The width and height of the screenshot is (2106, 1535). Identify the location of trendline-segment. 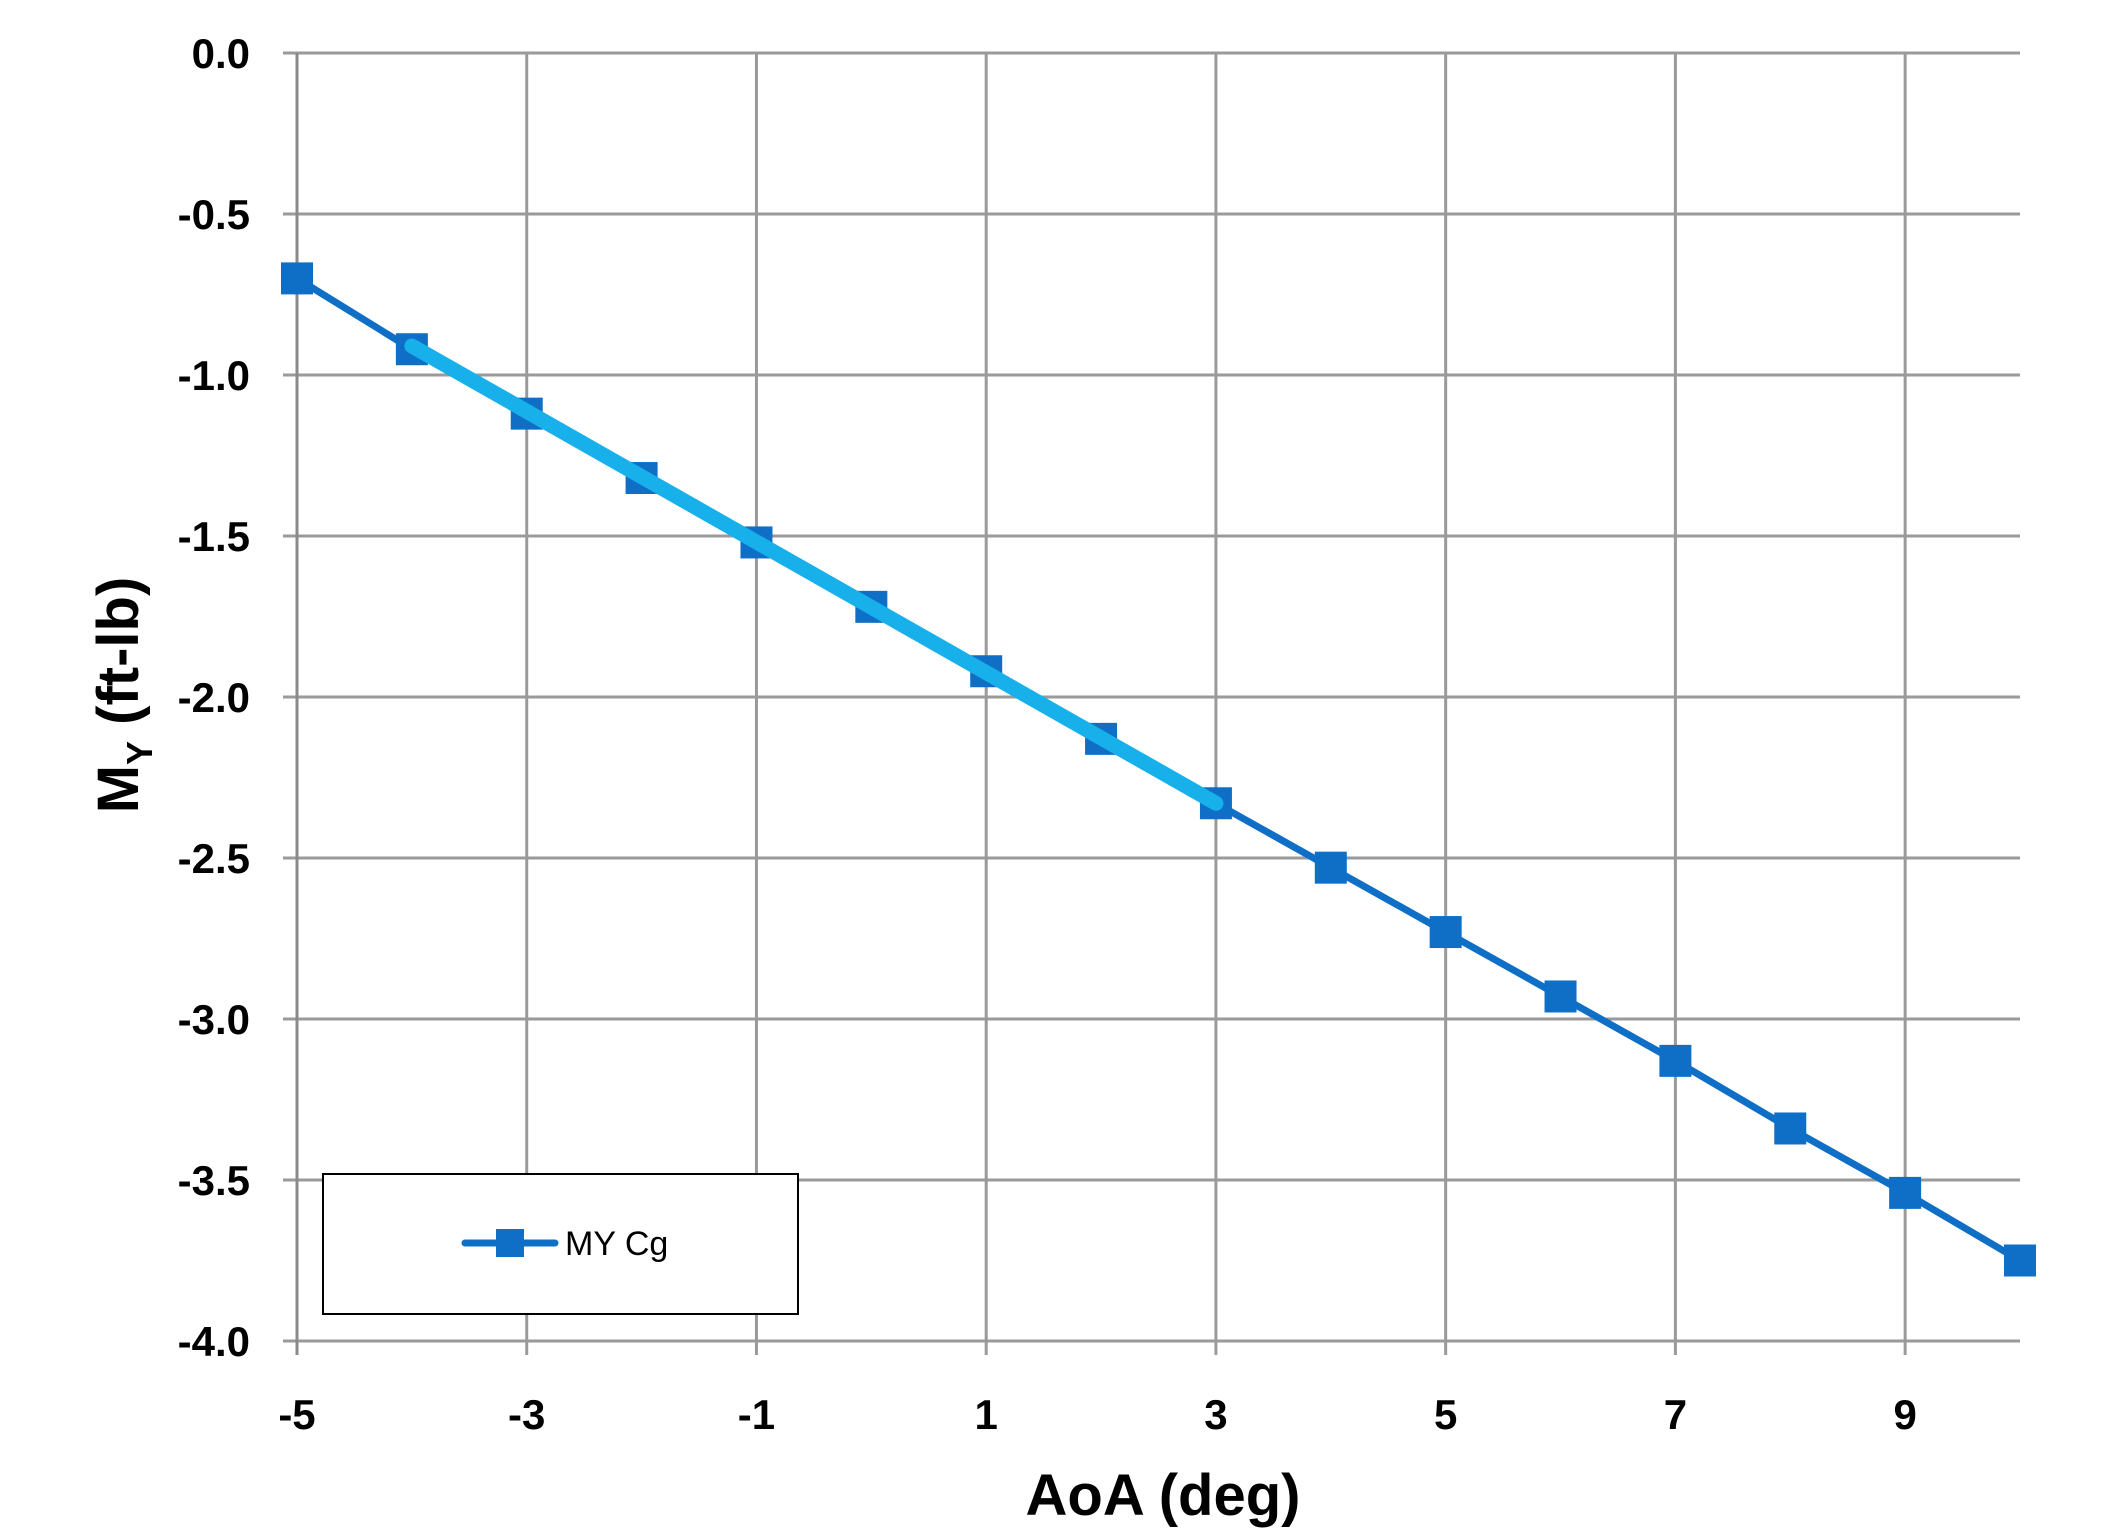
(814, 574).